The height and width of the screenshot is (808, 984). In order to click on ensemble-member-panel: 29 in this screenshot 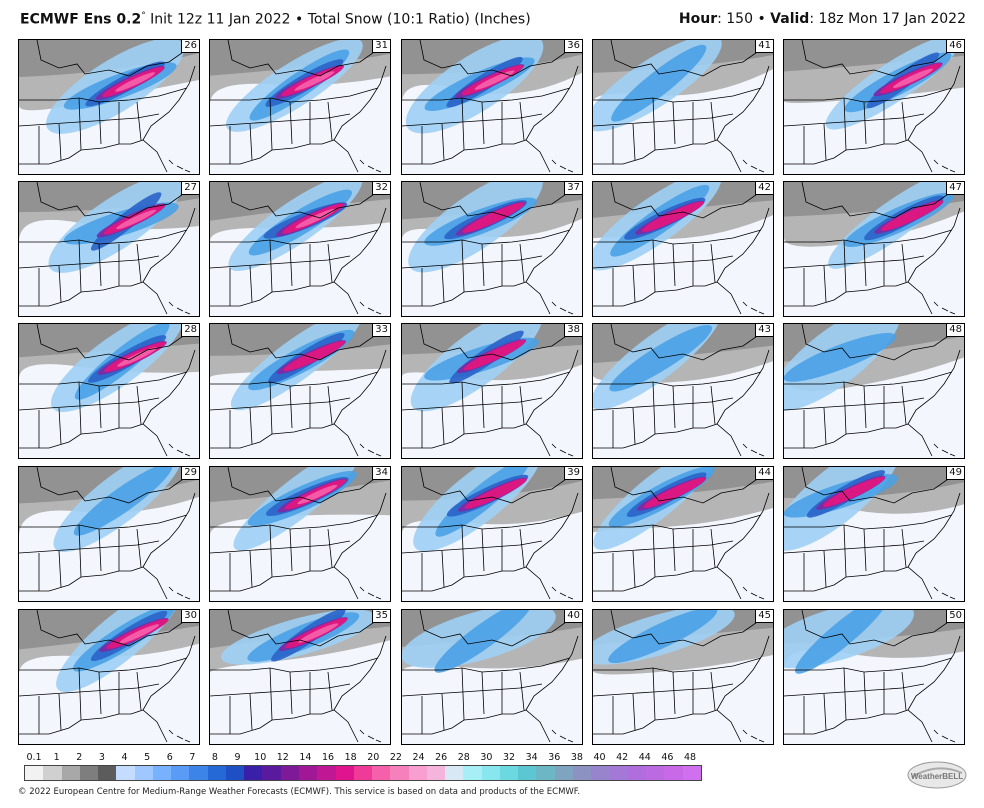, I will do `click(109, 534)`.